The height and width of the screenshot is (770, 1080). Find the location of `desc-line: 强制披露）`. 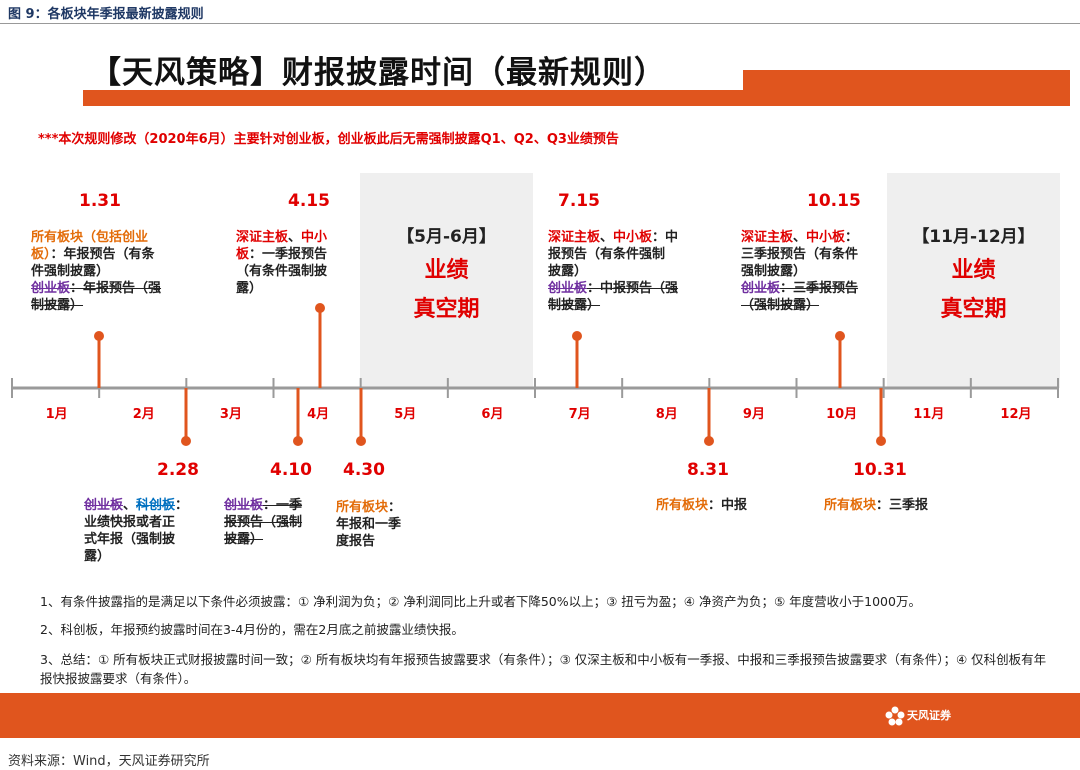

desc-line: 强制披露） is located at coordinates (816, 271).